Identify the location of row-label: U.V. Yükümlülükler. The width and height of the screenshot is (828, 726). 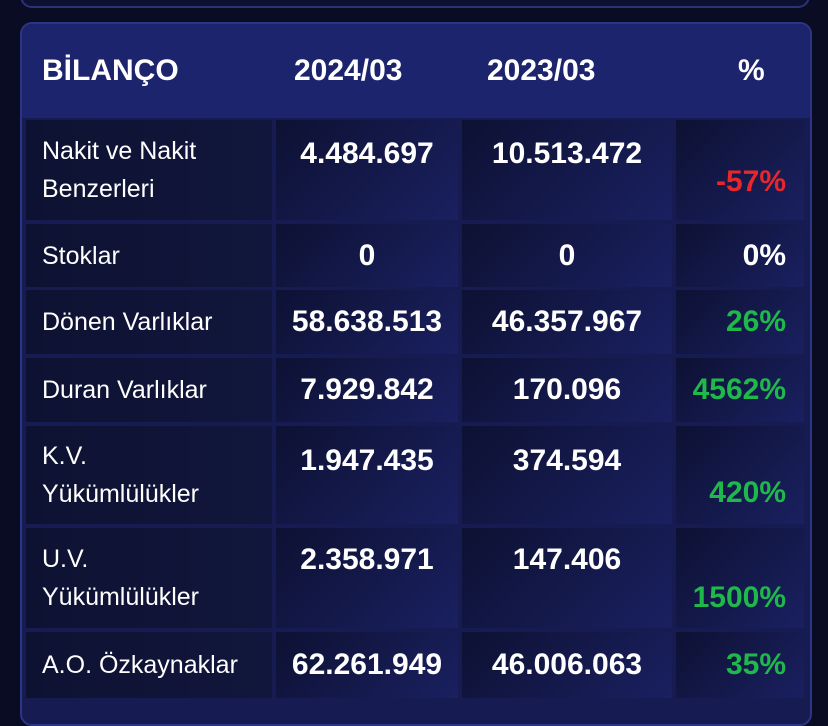
(149, 578).